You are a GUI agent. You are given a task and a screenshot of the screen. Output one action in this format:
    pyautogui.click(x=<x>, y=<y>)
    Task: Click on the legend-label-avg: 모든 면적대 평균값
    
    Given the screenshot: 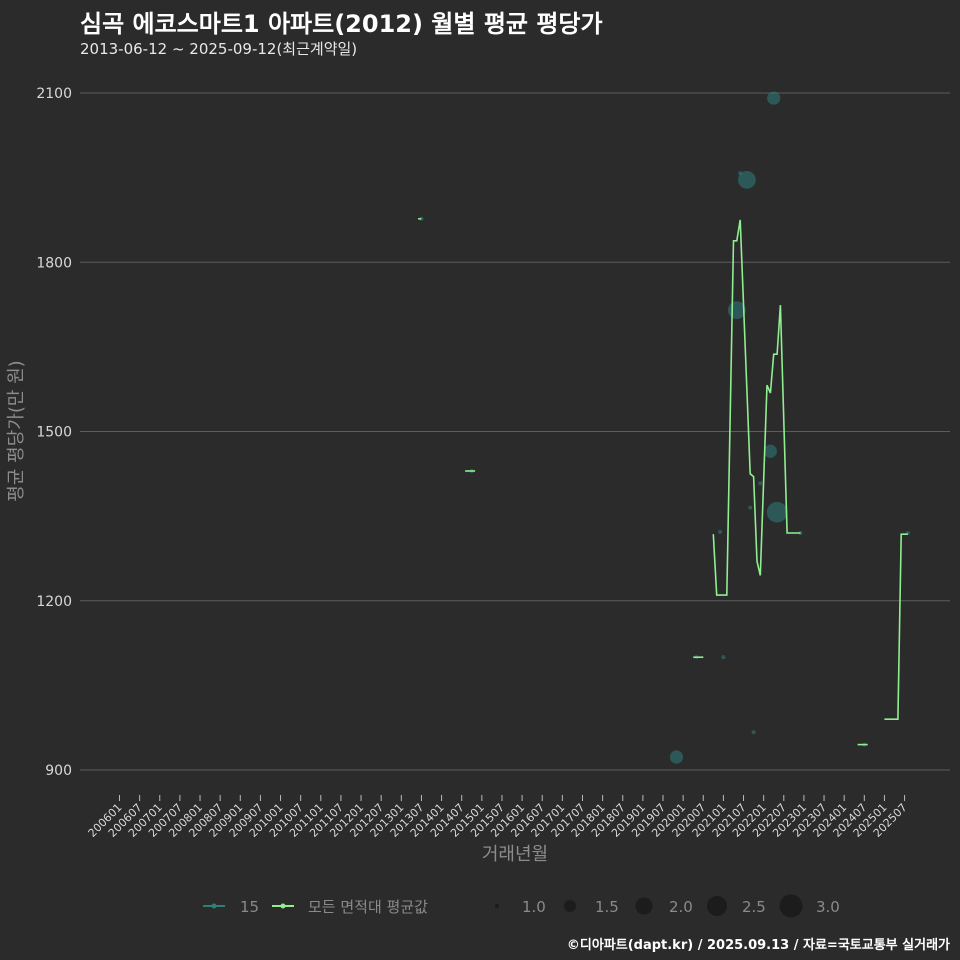 What is the action you would take?
    pyautogui.click(x=368, y=907)
    